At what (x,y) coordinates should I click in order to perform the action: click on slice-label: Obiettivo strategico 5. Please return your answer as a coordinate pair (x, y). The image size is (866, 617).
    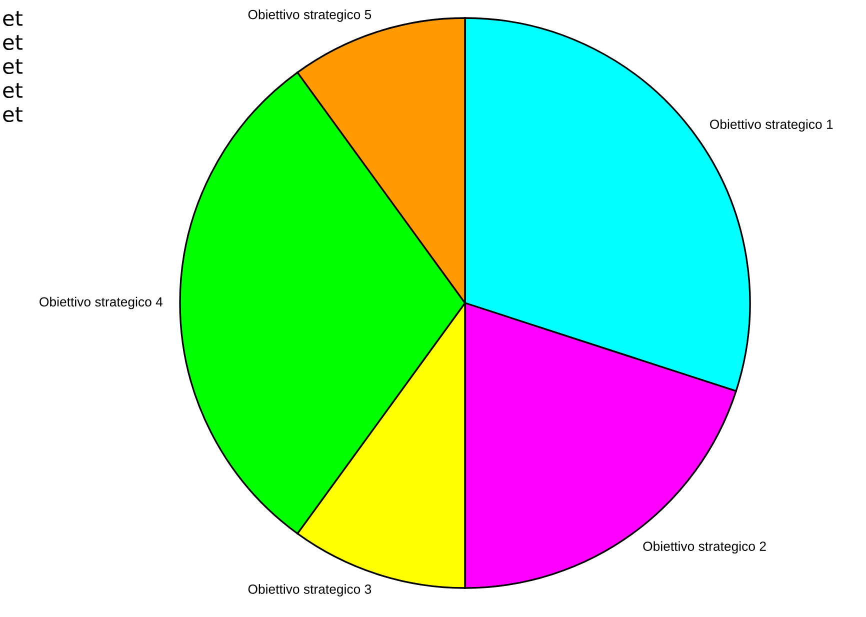
    Looking at the image, I should click on (310, 16).